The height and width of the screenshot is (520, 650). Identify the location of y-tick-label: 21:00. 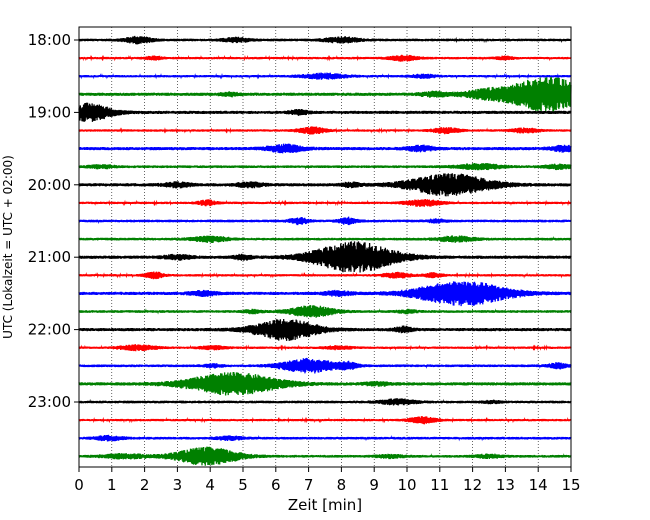
(49, 257).